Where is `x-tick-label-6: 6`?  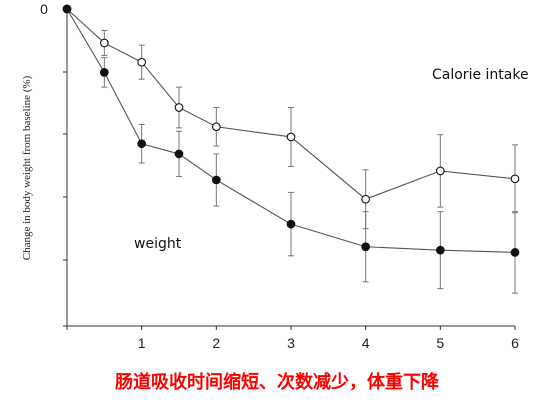
x-tick-label-6: 6 is located at coordinates (515, 343).